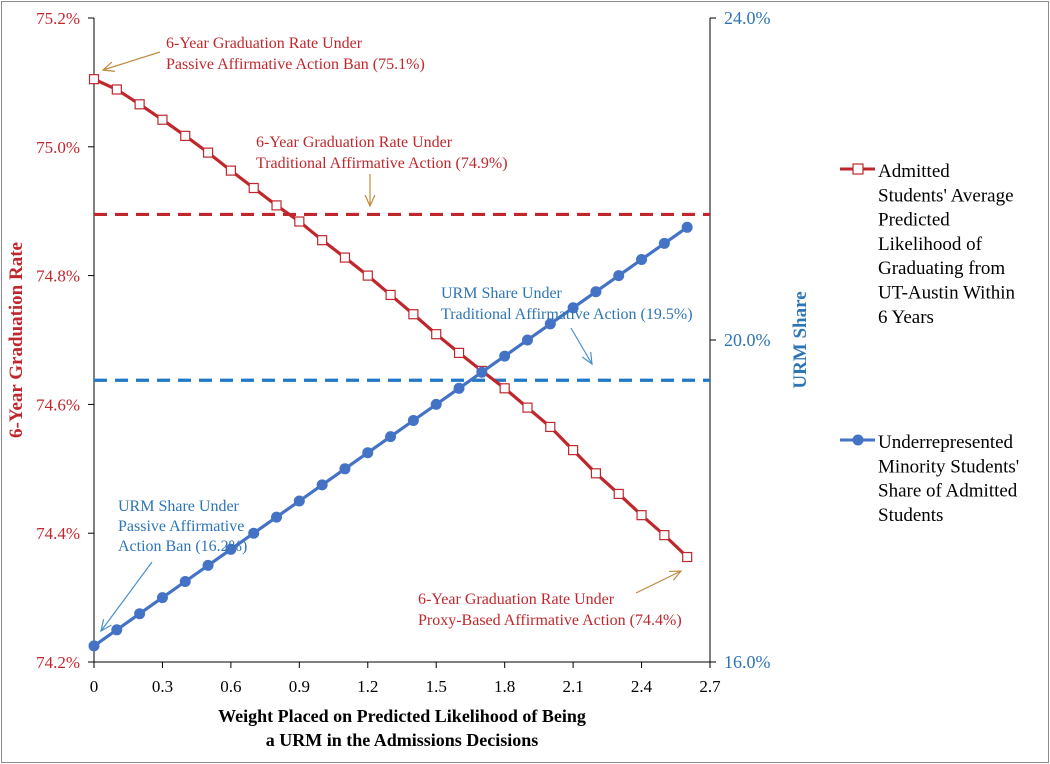 This screenshot has width=1050, height=764. I want to click on legend-label-graduation-rate: Admitted, so click(914, 171).